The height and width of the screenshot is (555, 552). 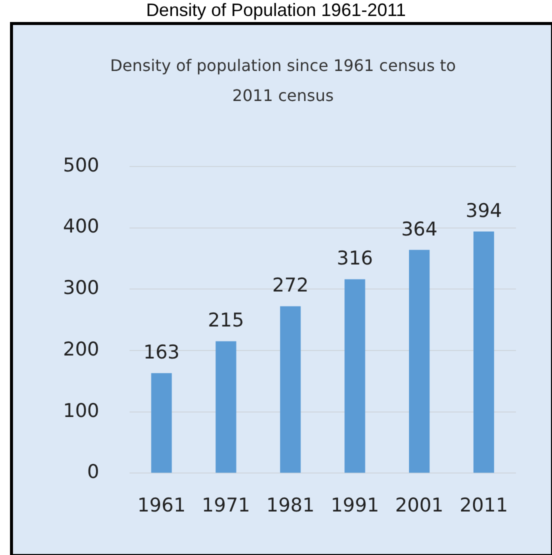 I want to click on y-tick-label: 400, so click(x=81, y=227).